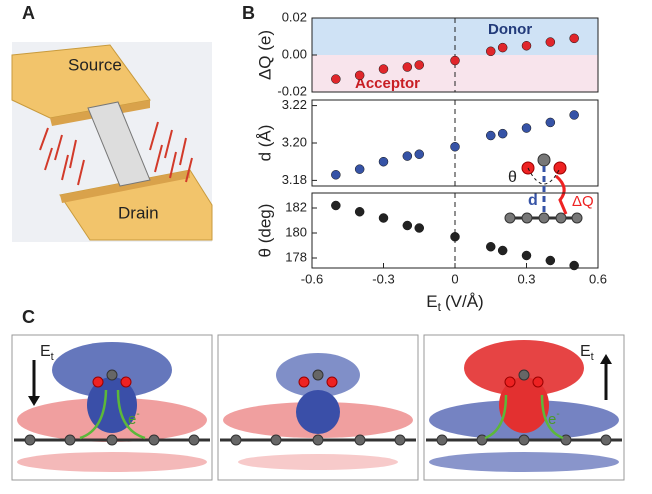 The image size is (652, 494). What do you see at coordinates (387, 83) in the screenshot?
I see `annotation: Acceptor` at bounding box center [387, 83].